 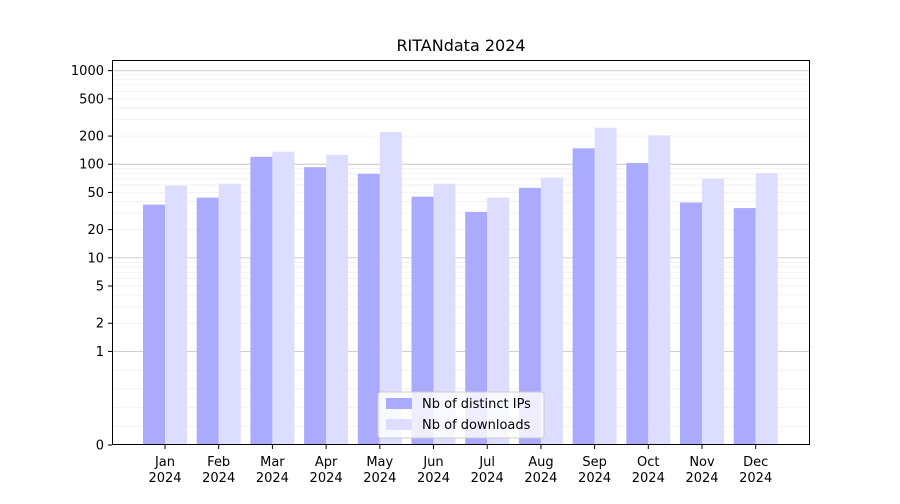 I want to click on x-tick-label: Jan 2024, so click(x=164, y=470).